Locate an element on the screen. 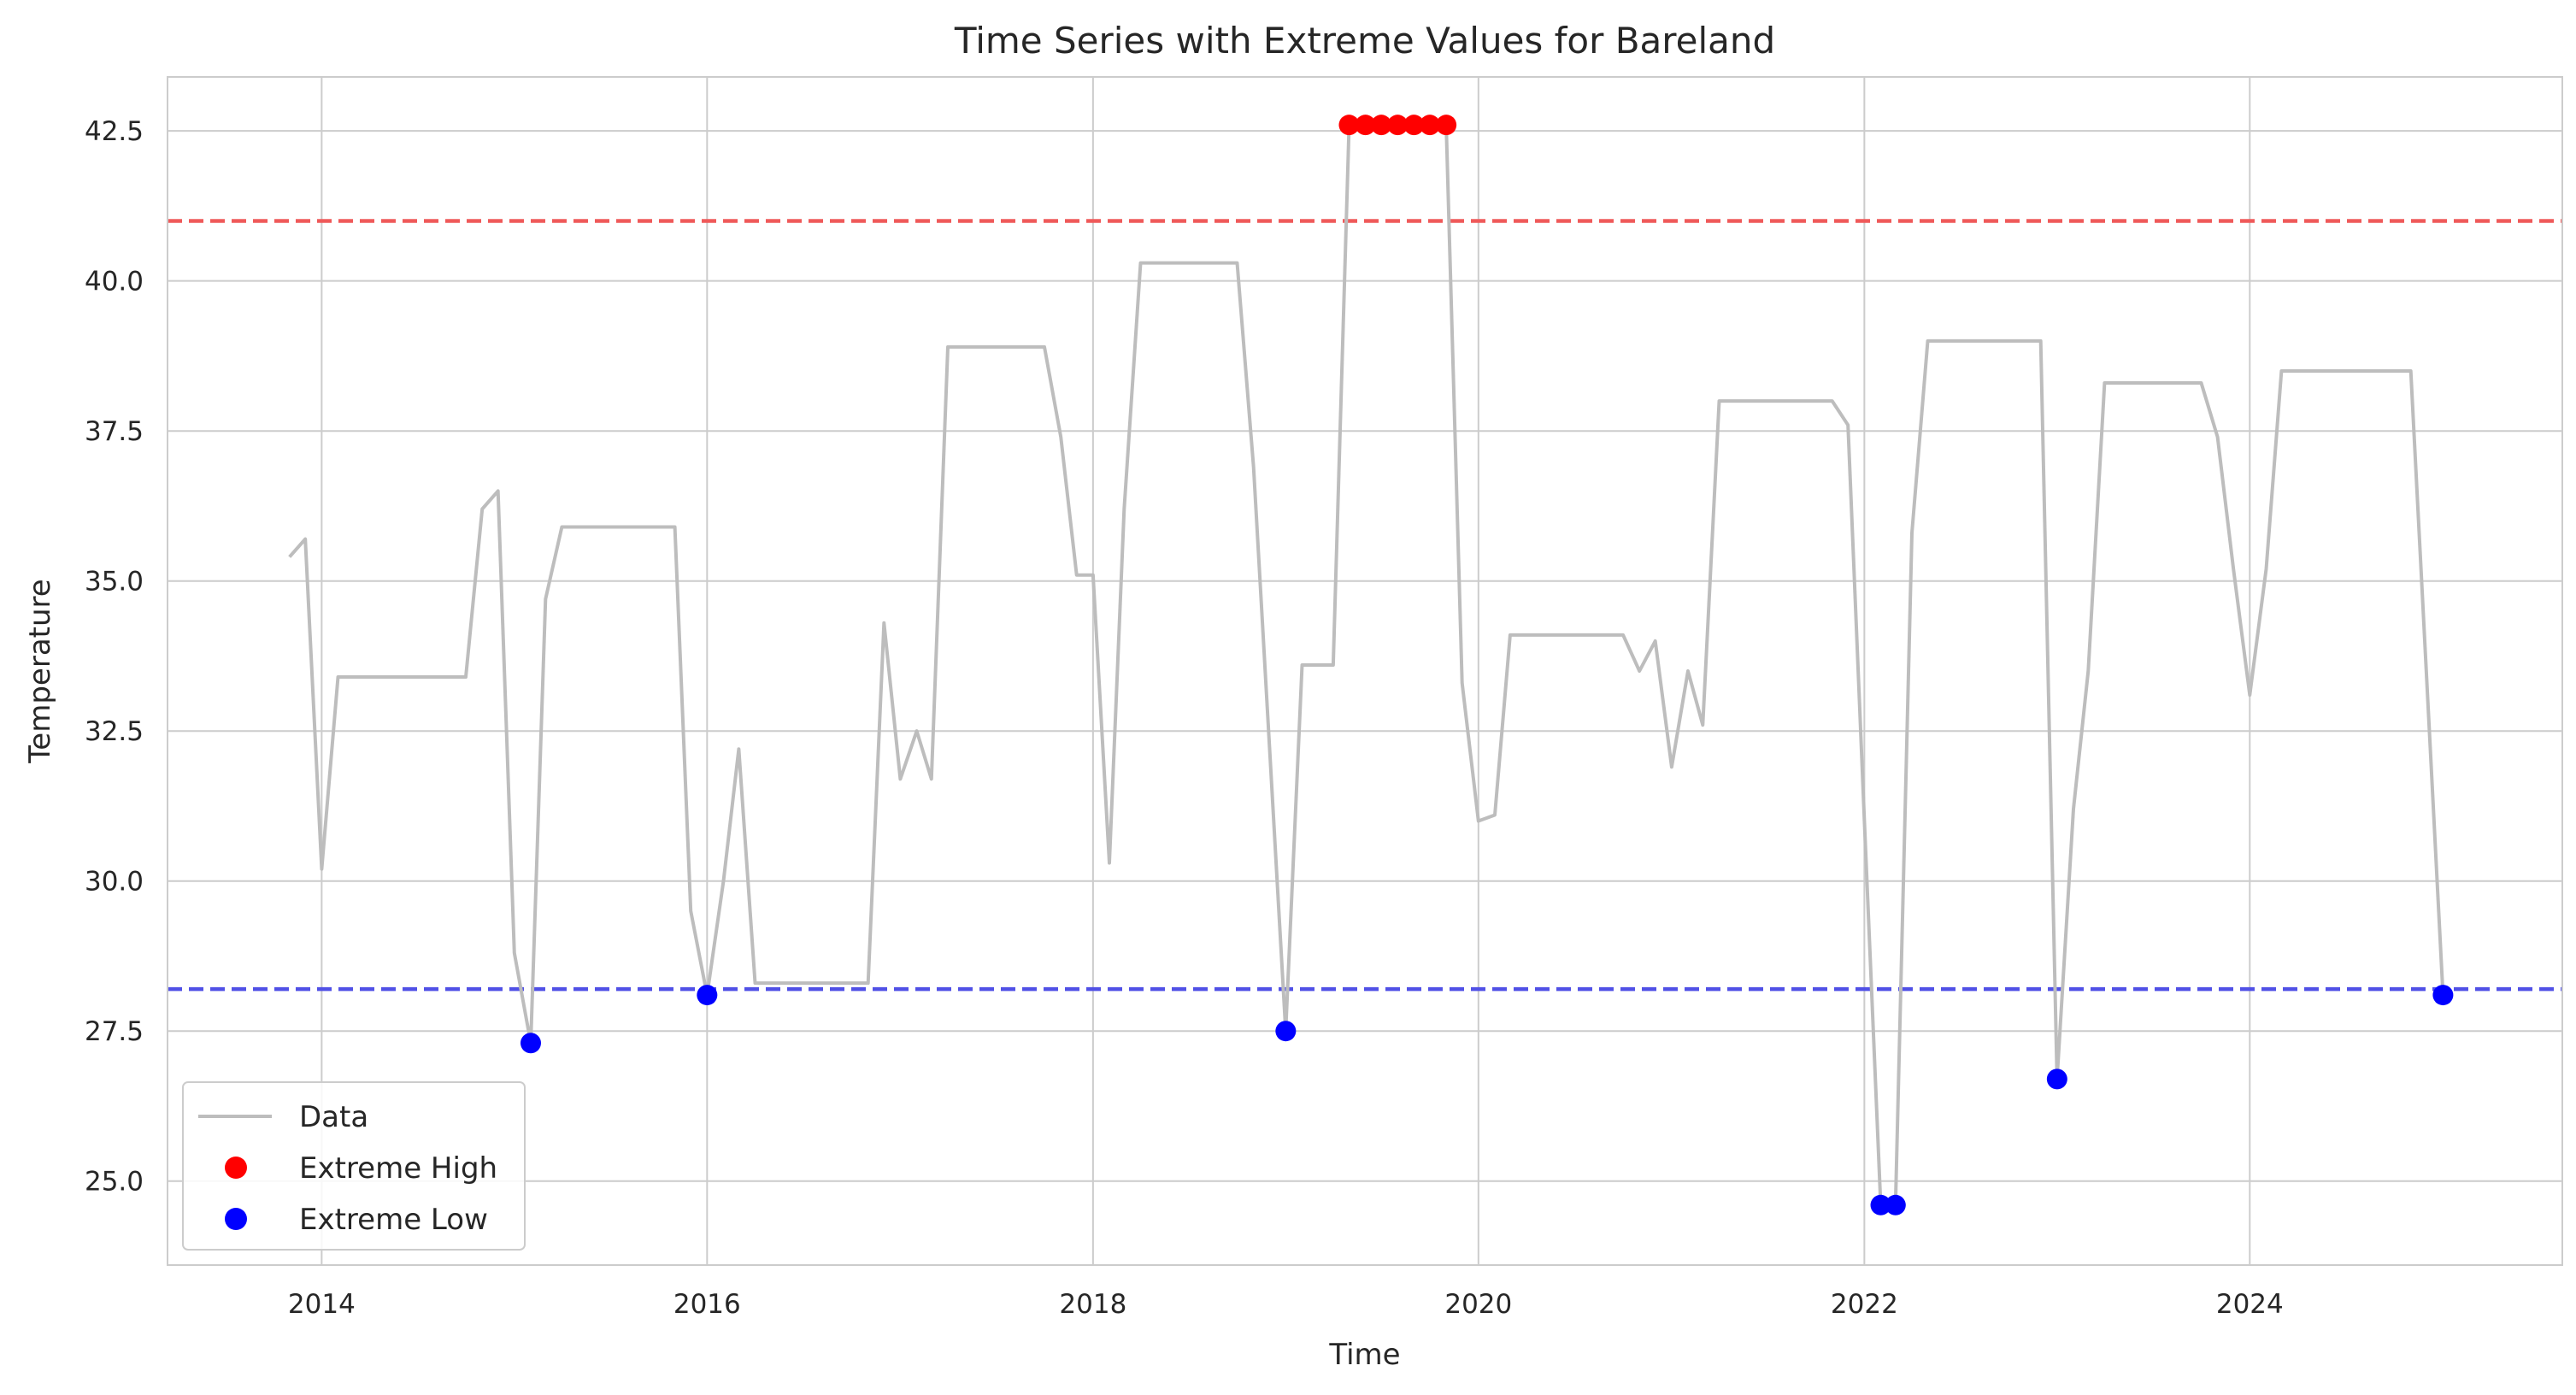 Image resolution: width=2576 pixels, height=1395 pixels. y-tick-label: 35.0 is located at coordinates (114, 582).